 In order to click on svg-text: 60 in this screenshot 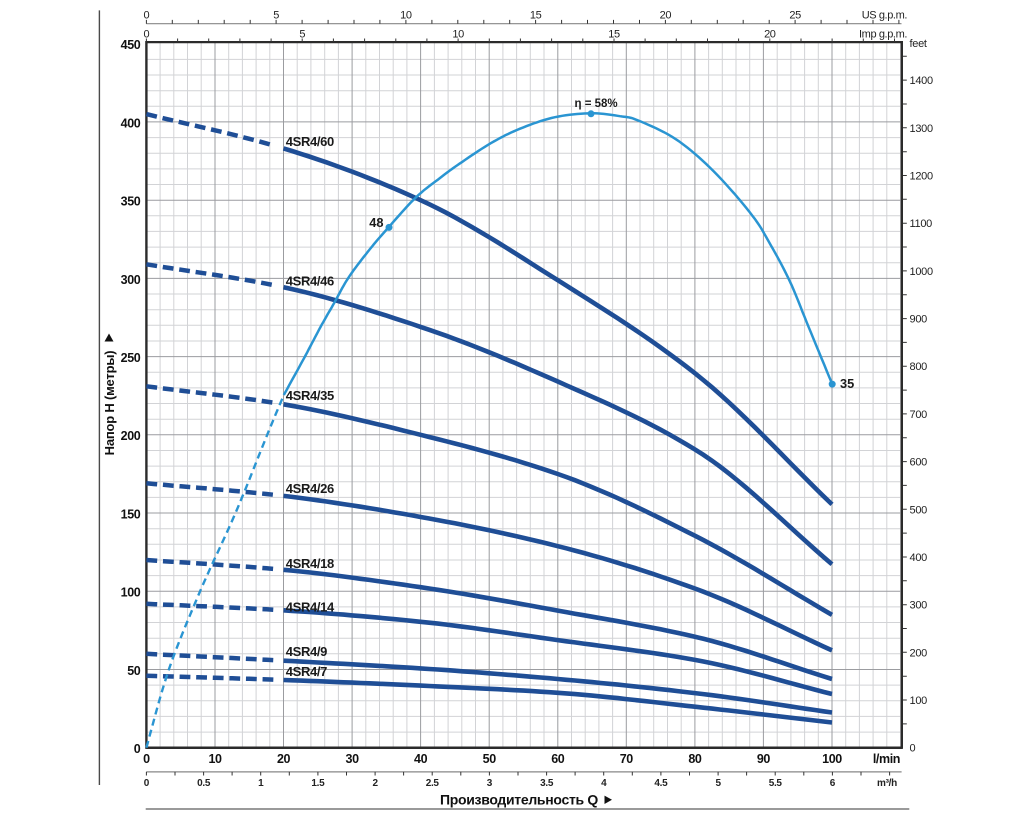, I will do `click(558, 759)`.